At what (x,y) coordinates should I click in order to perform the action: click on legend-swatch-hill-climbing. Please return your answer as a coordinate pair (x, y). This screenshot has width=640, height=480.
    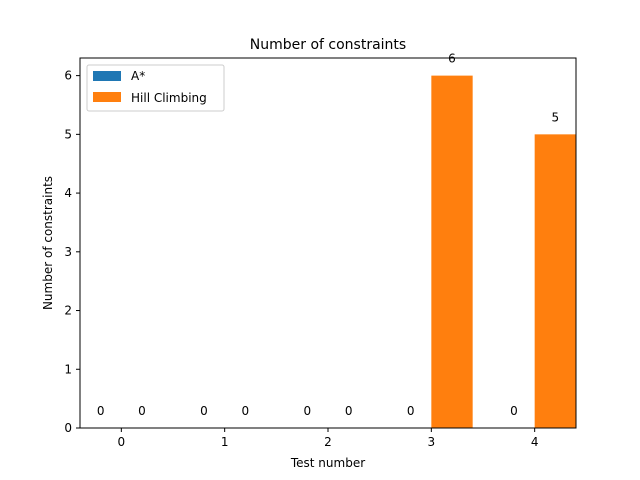
    Looking at the image, I should click on (107, 97).